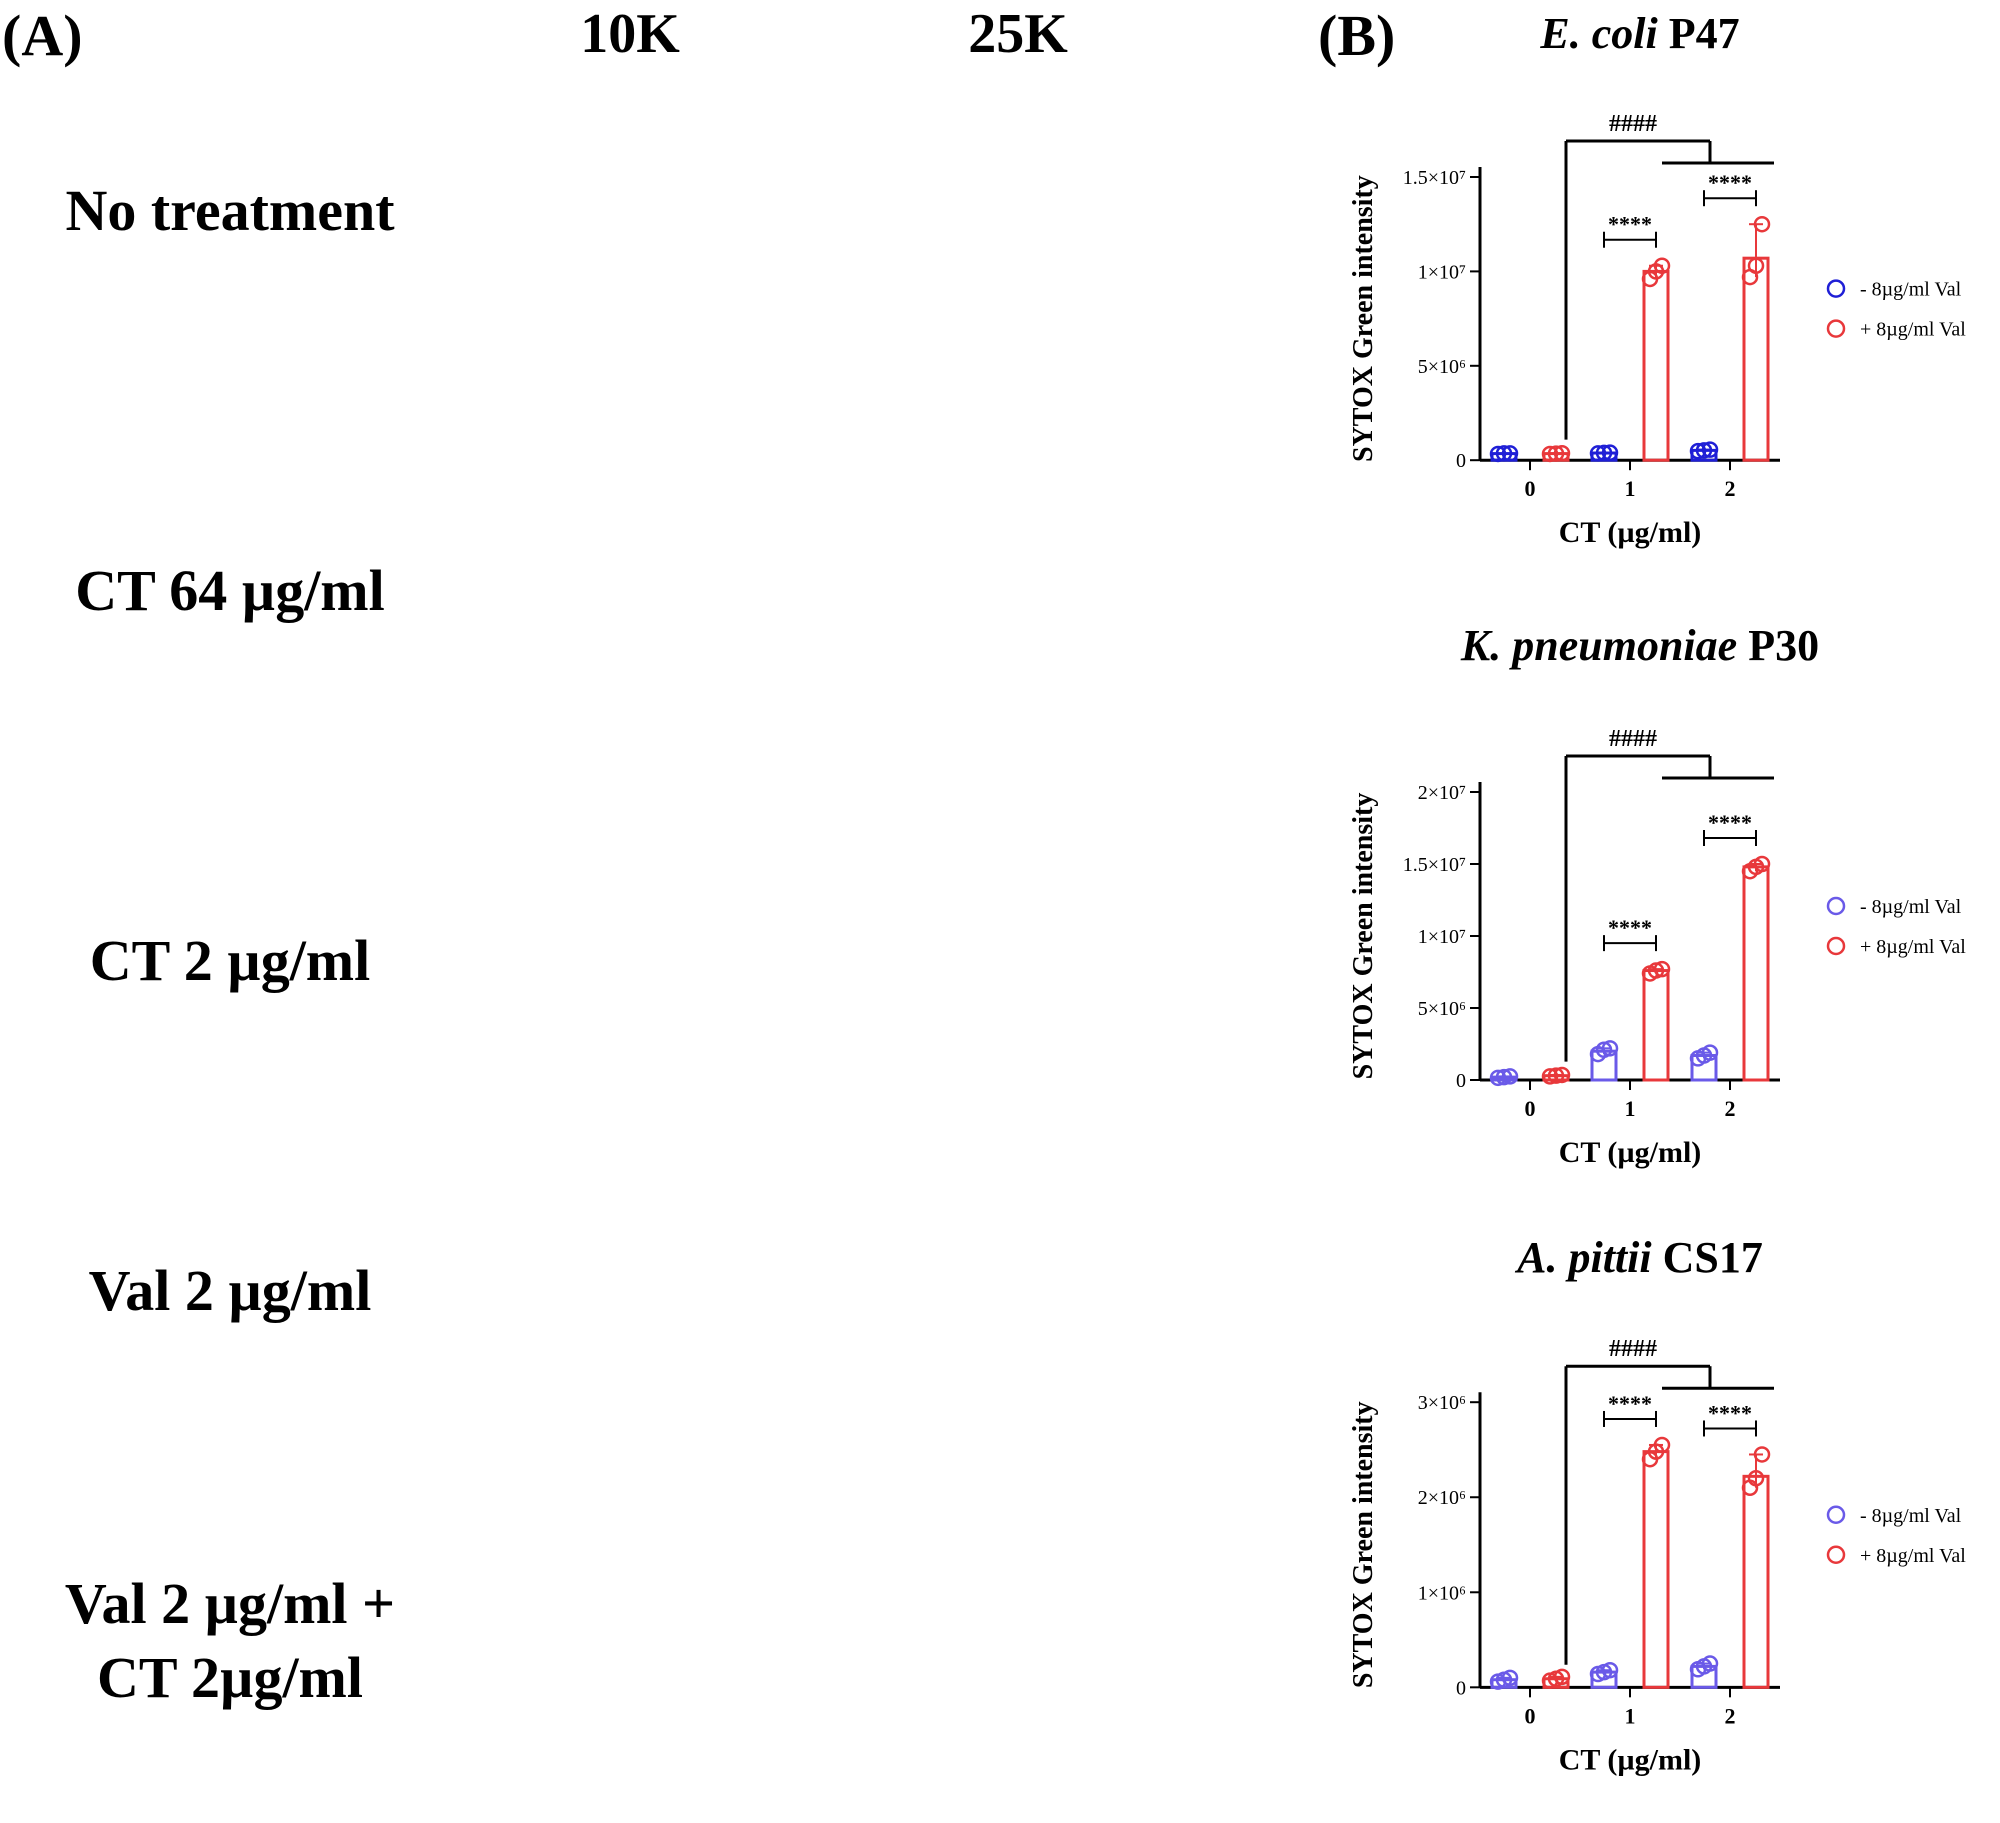 This screenshot has height=1823, width=2000. Describe the element at coordinates (1442, 1403) in the screenshot. I see `y-tick-label: 3×10⁶` at that location.